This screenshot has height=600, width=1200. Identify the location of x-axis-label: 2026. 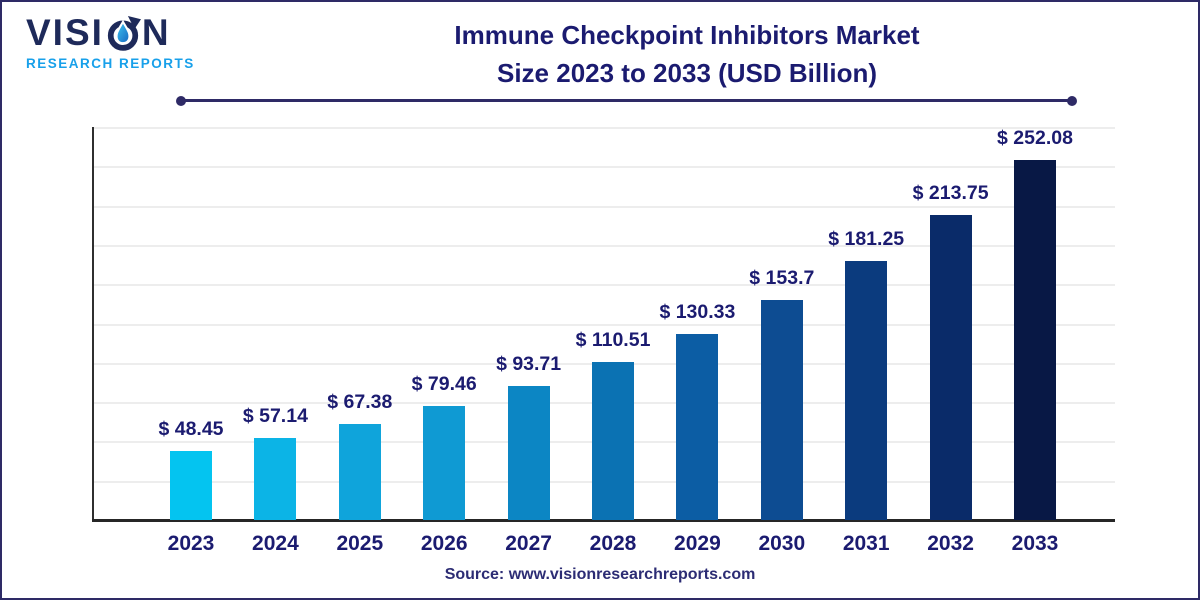
(444, 543).